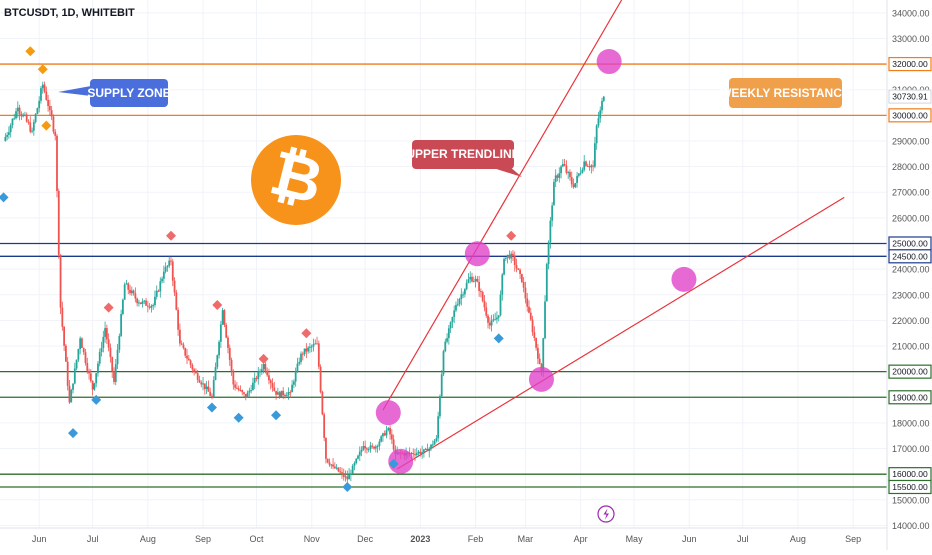 The image size is (932, 555). Describe the element at coordinates (911, 167) in the screenshot. I see `y-tick-label: 28000.00` at that location.